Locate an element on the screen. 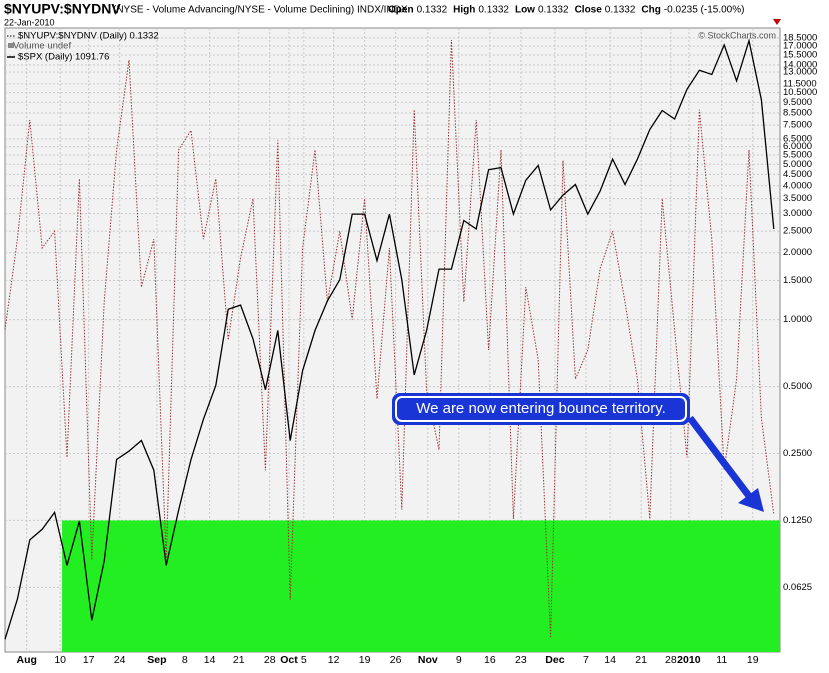  callout-box-inner is located at coordinates (541, 409).